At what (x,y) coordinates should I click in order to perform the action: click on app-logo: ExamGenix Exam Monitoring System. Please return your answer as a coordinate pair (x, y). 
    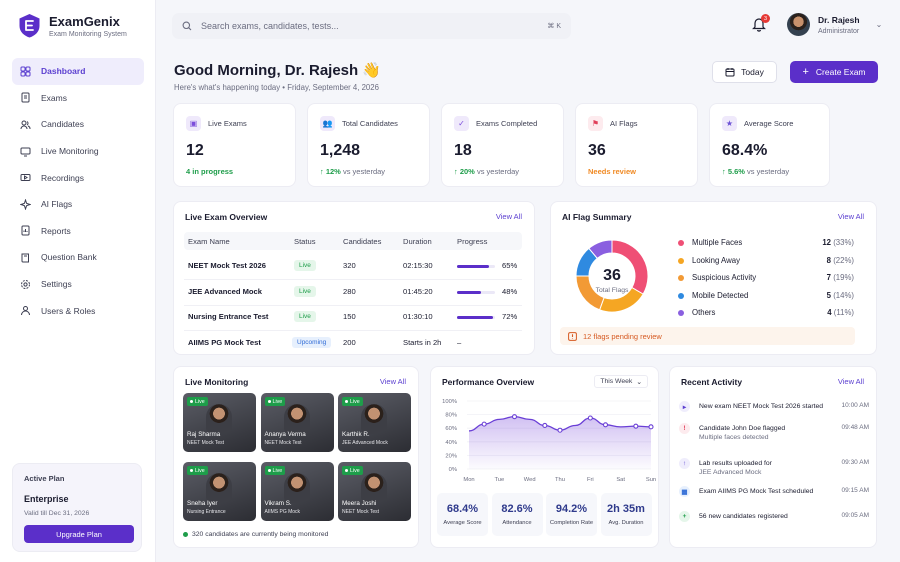
    Looking at the image, I should click on (72, 25).